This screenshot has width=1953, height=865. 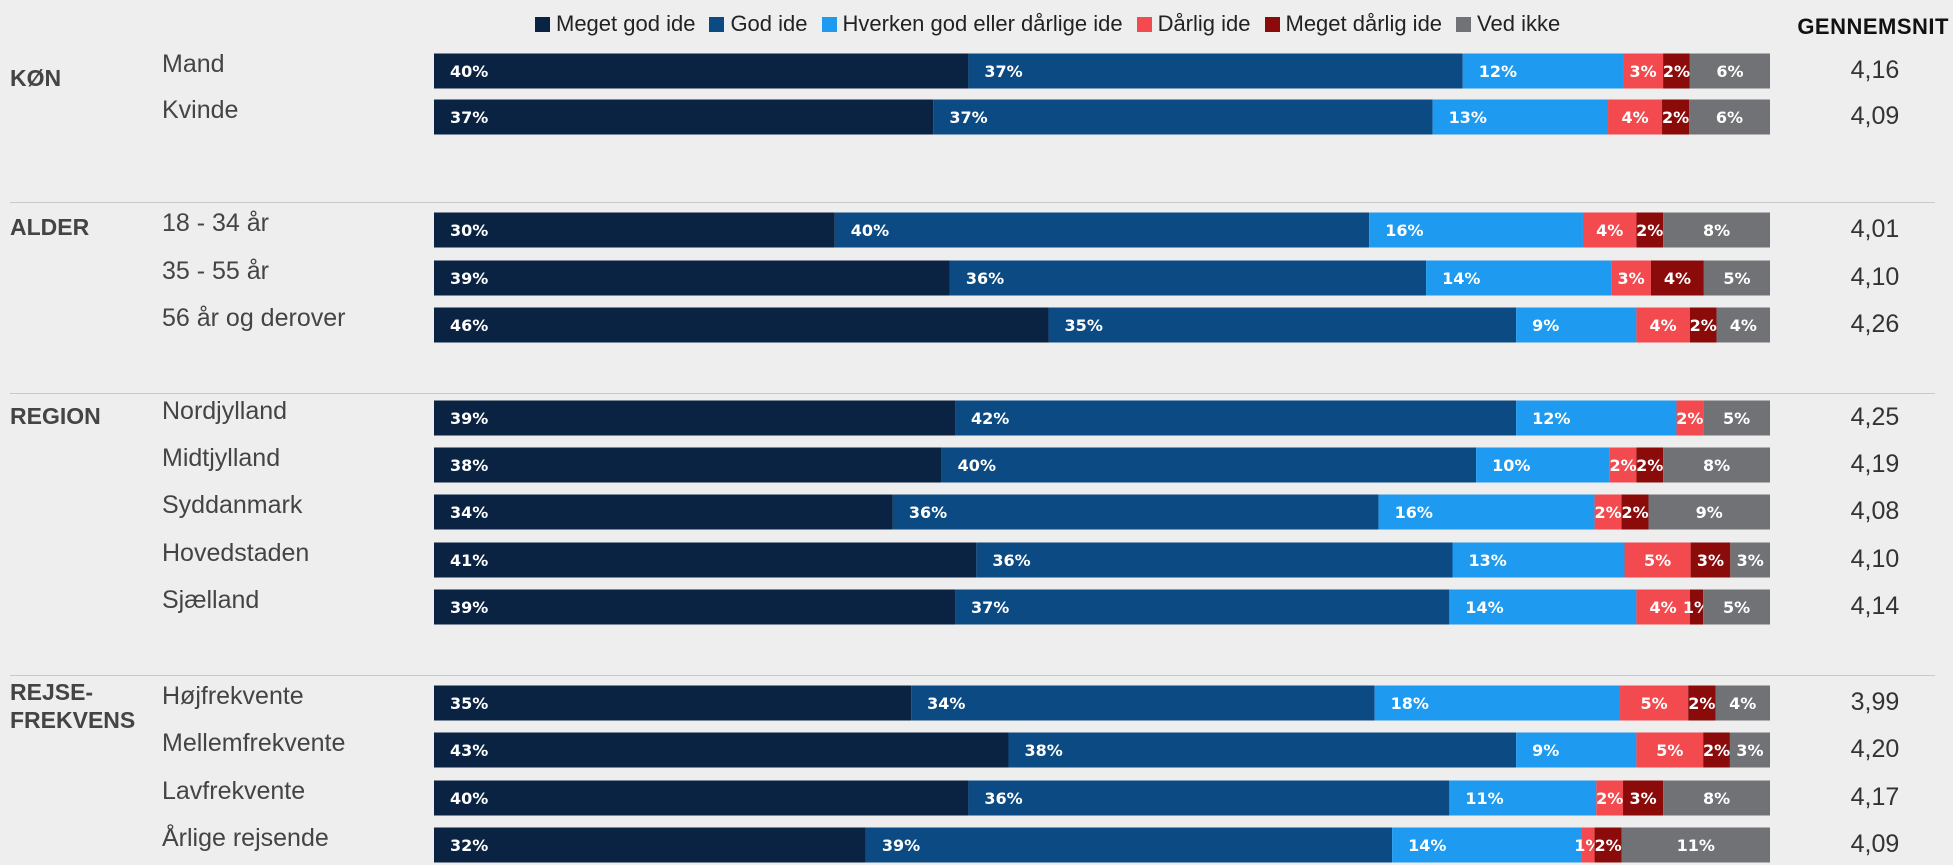 What do you see at coordinates (216, 271) in the screenshot?
I see `row-label: 35 - 55 år` at bounding box center [216, 271].